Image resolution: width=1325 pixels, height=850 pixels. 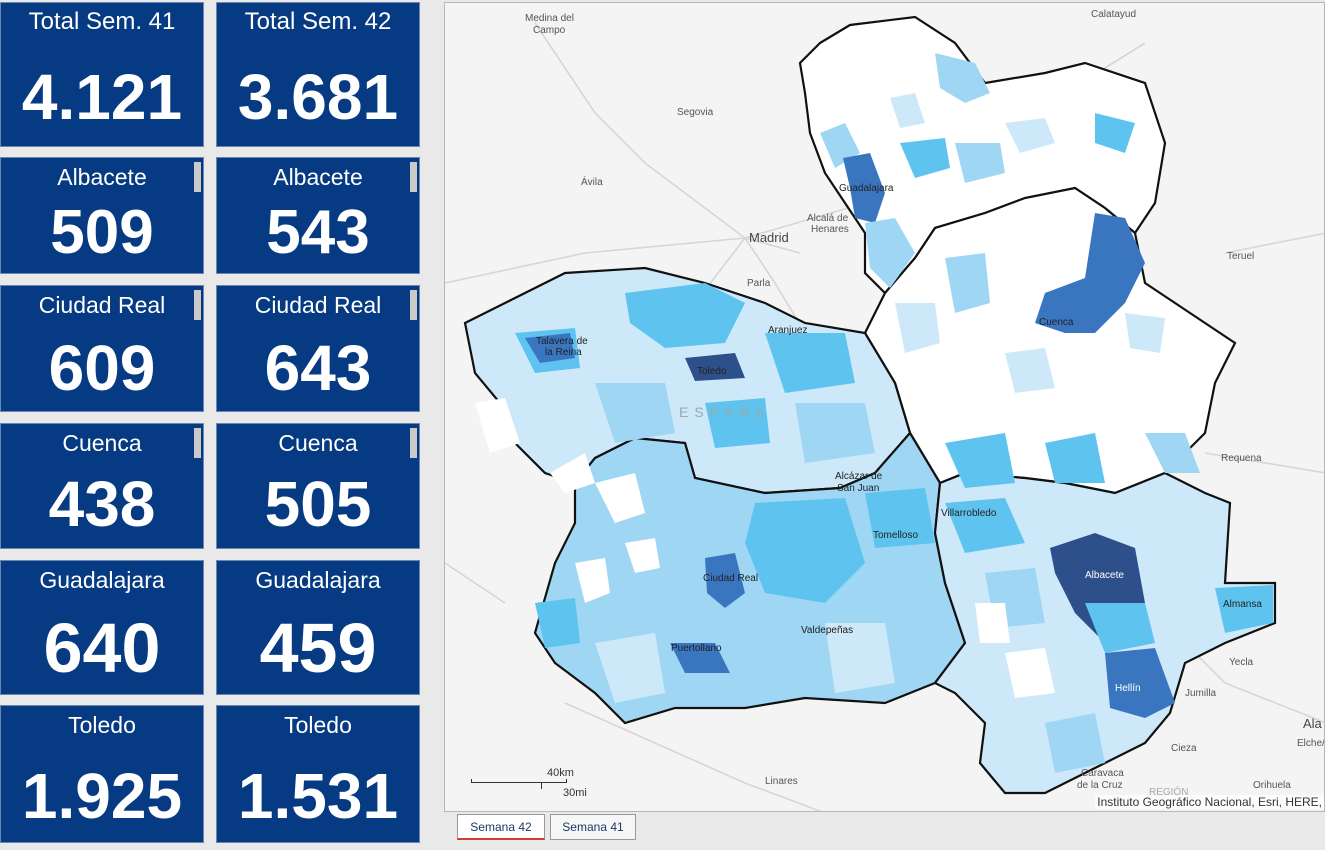 I want to click on label-almansa: Almansa, so click(x=1242, y=604).